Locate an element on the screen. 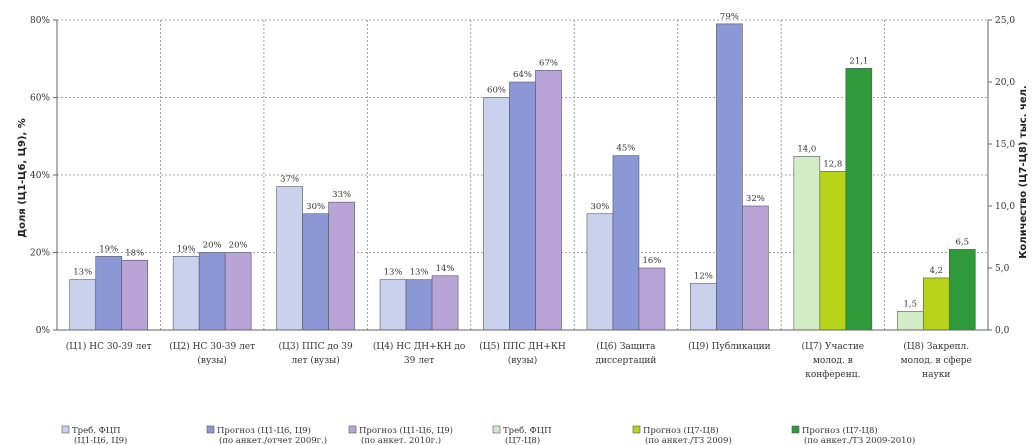 The image size is (1034, 445). x-category-label: молод. в is located at coordinates (833, 361).